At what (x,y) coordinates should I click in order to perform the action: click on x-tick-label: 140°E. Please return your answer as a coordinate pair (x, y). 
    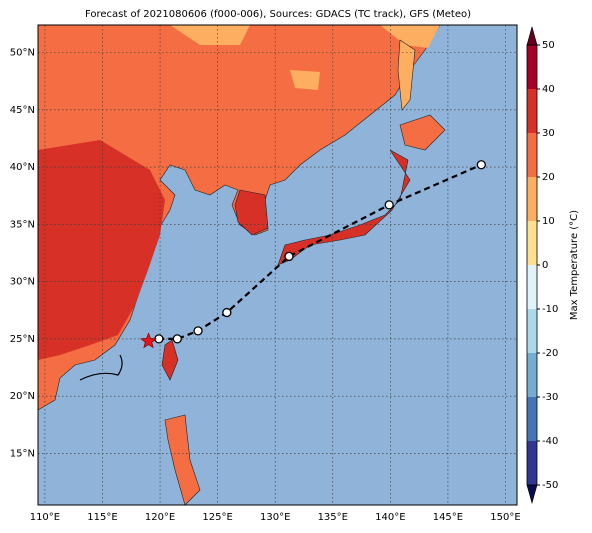
    Looking at the image, I should click on (390, 517).